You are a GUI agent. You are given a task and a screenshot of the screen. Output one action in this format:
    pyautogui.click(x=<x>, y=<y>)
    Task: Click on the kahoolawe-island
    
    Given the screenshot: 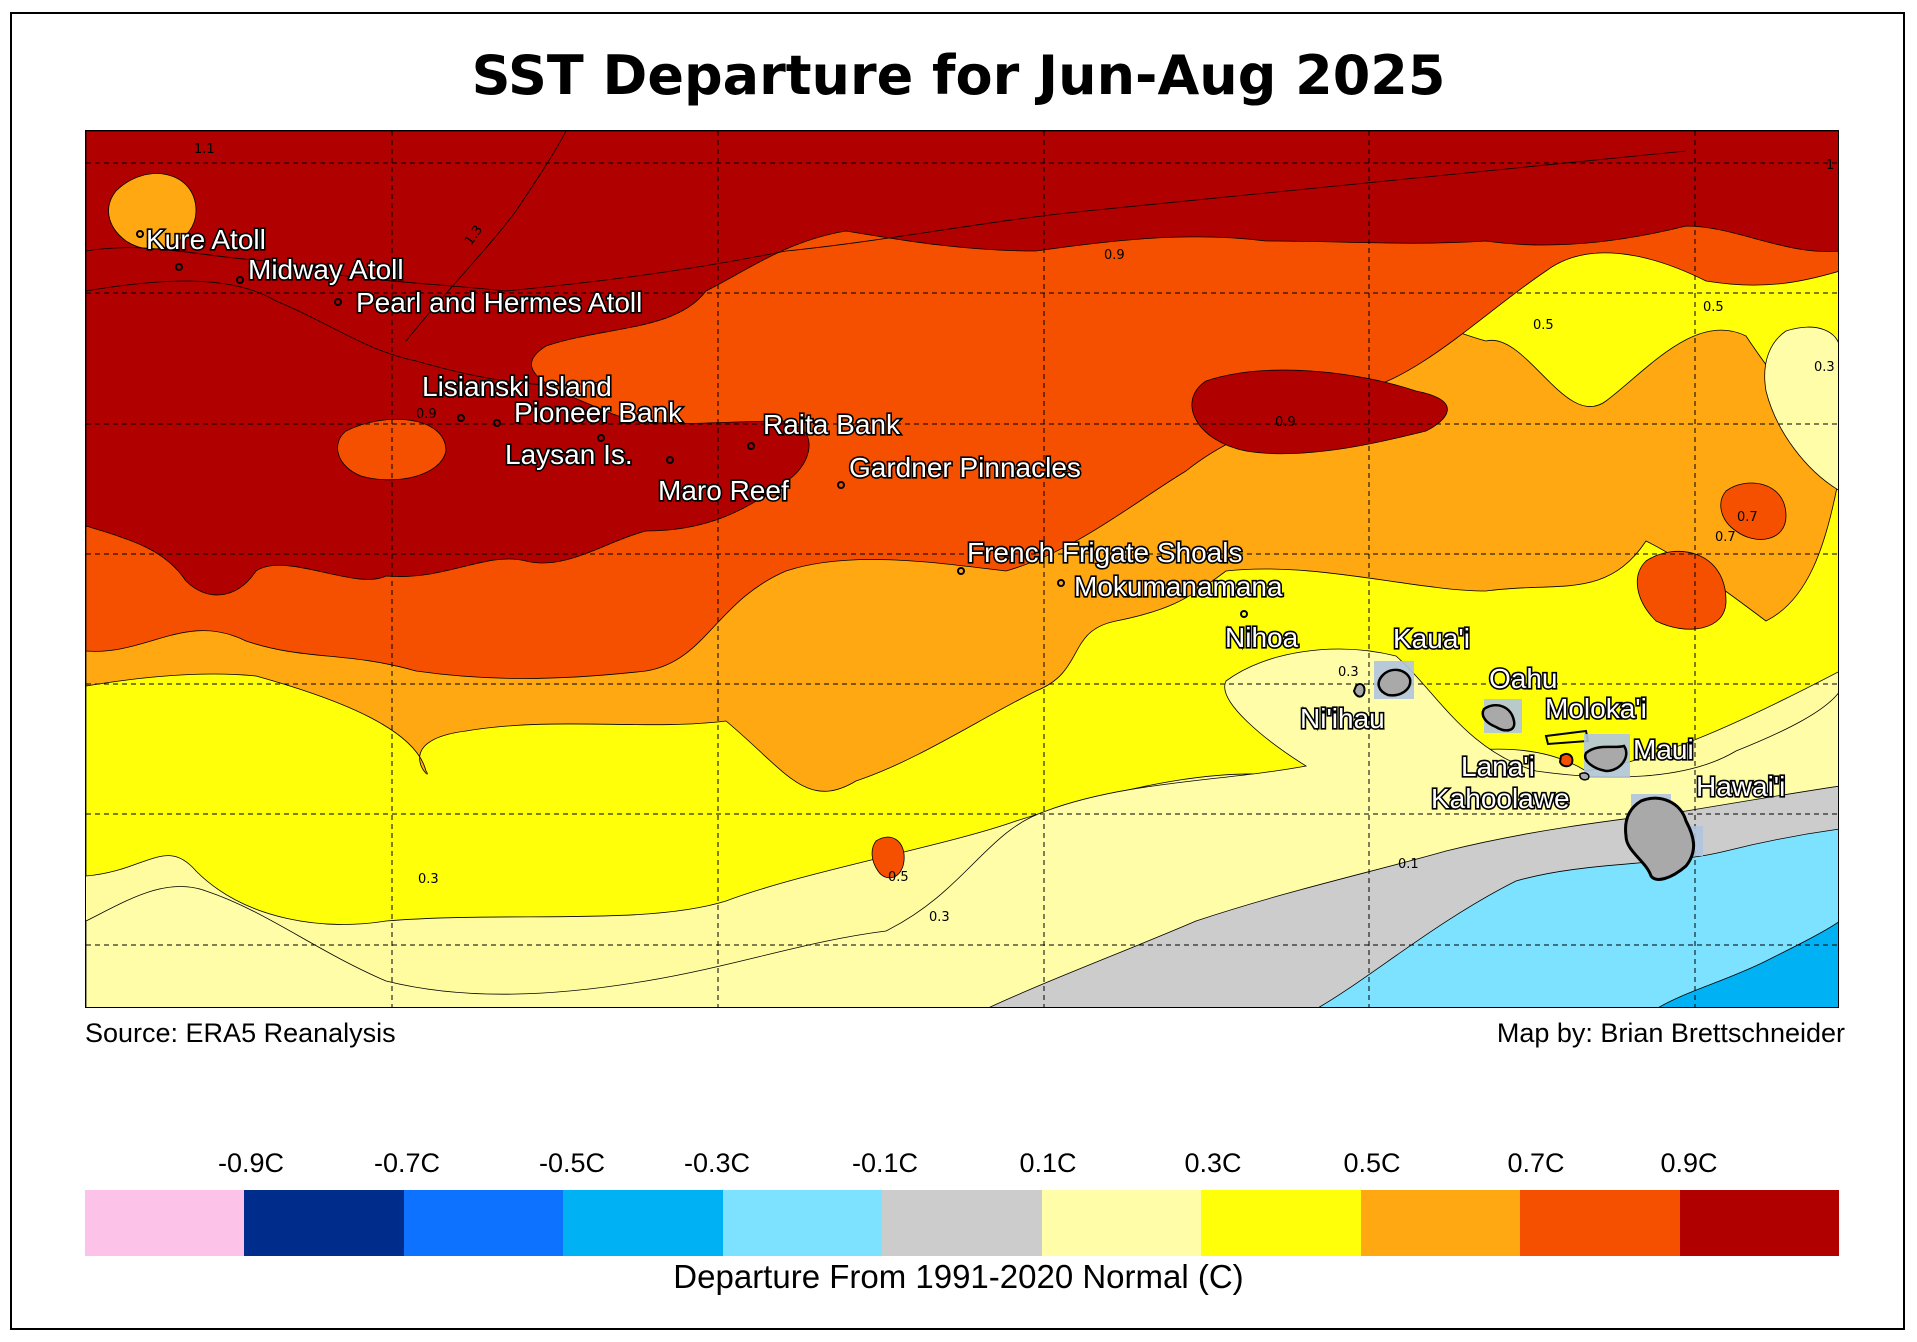 What is the action you would take?
    pyautogui.click(x=1584, y=776)
    